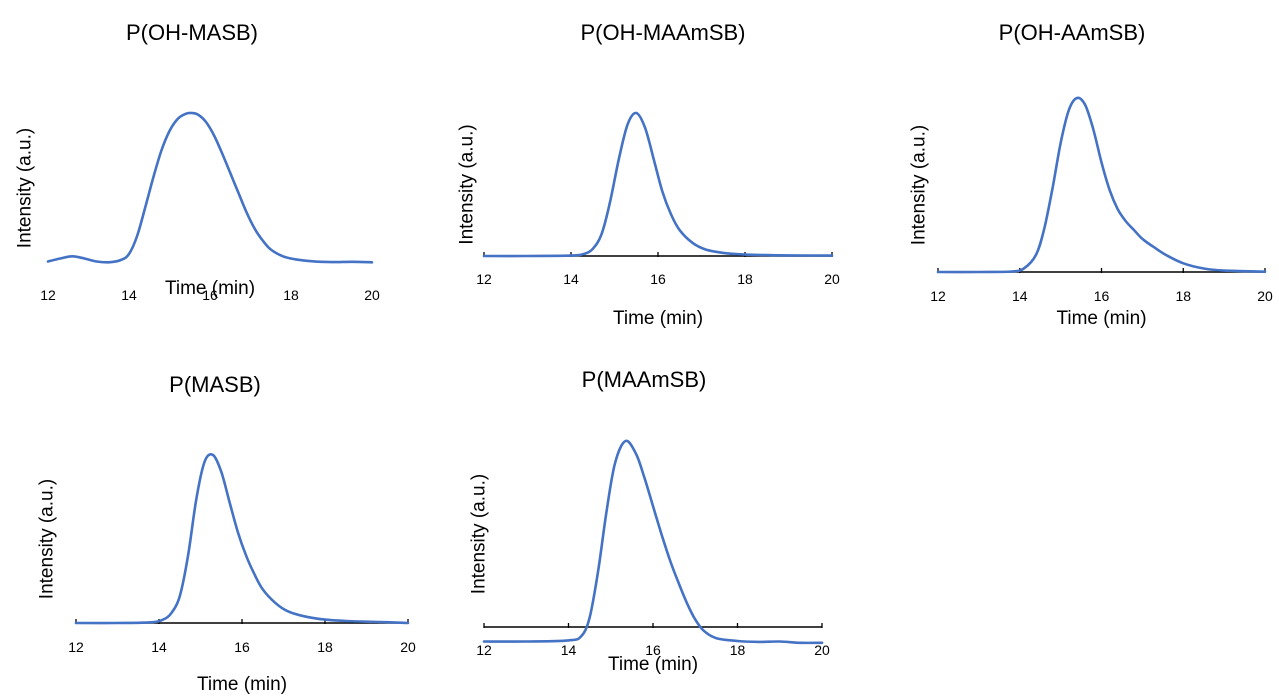  What do you see at coordinates (192, 32) in the screenshot?
I see `chart-title: P(OH-MASB)` at bounding box center [192, 32].